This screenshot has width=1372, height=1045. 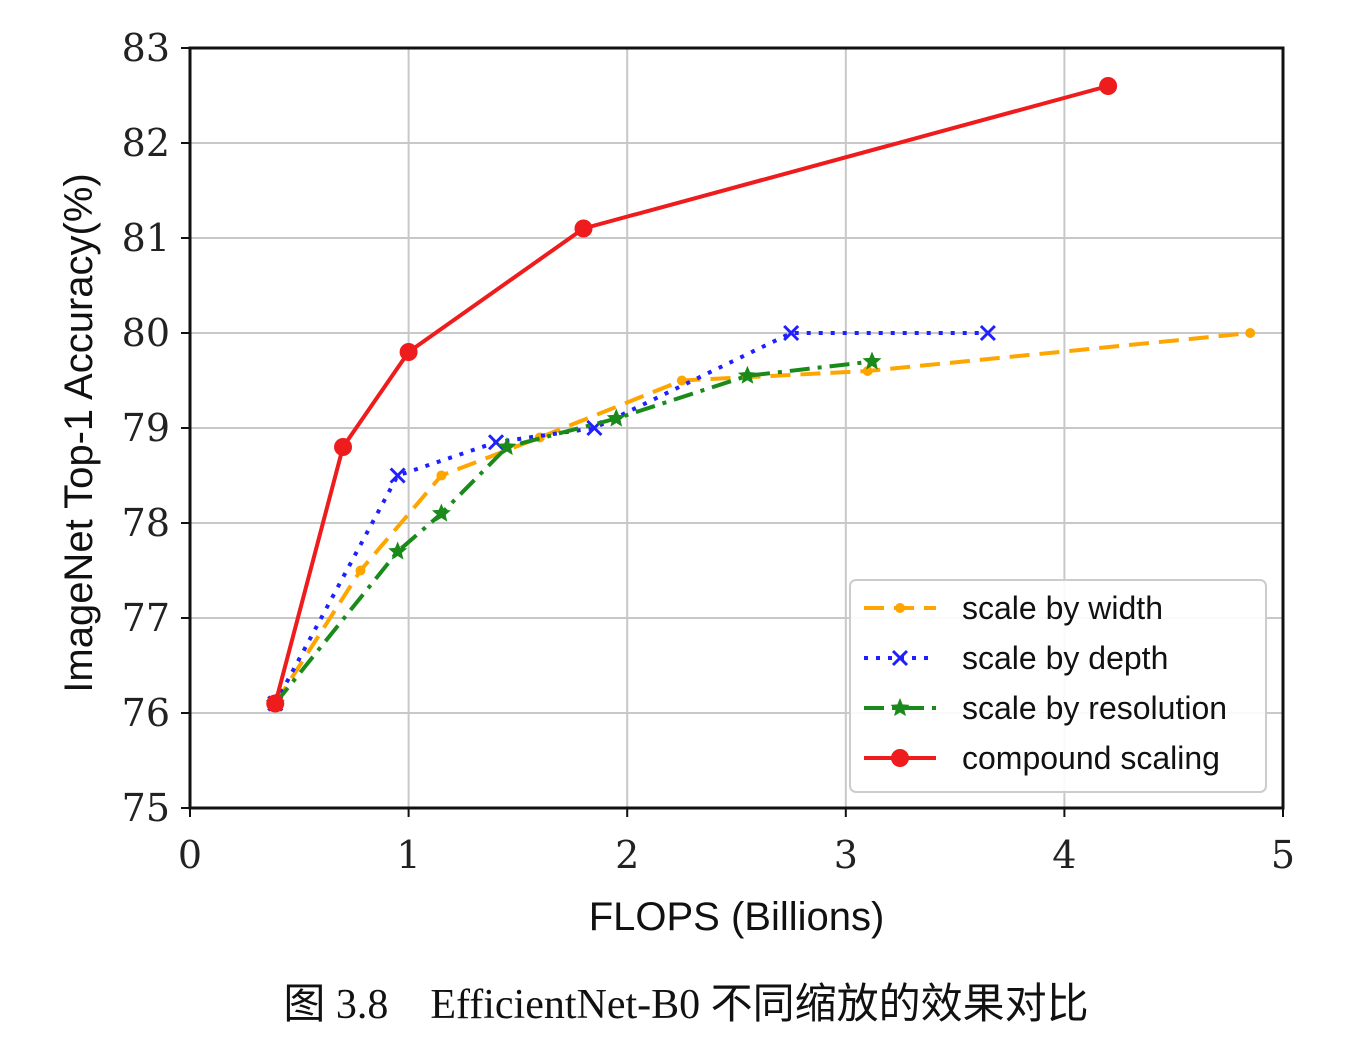 I want to click on y-tick-label: 82, so click(x=146, y=143).